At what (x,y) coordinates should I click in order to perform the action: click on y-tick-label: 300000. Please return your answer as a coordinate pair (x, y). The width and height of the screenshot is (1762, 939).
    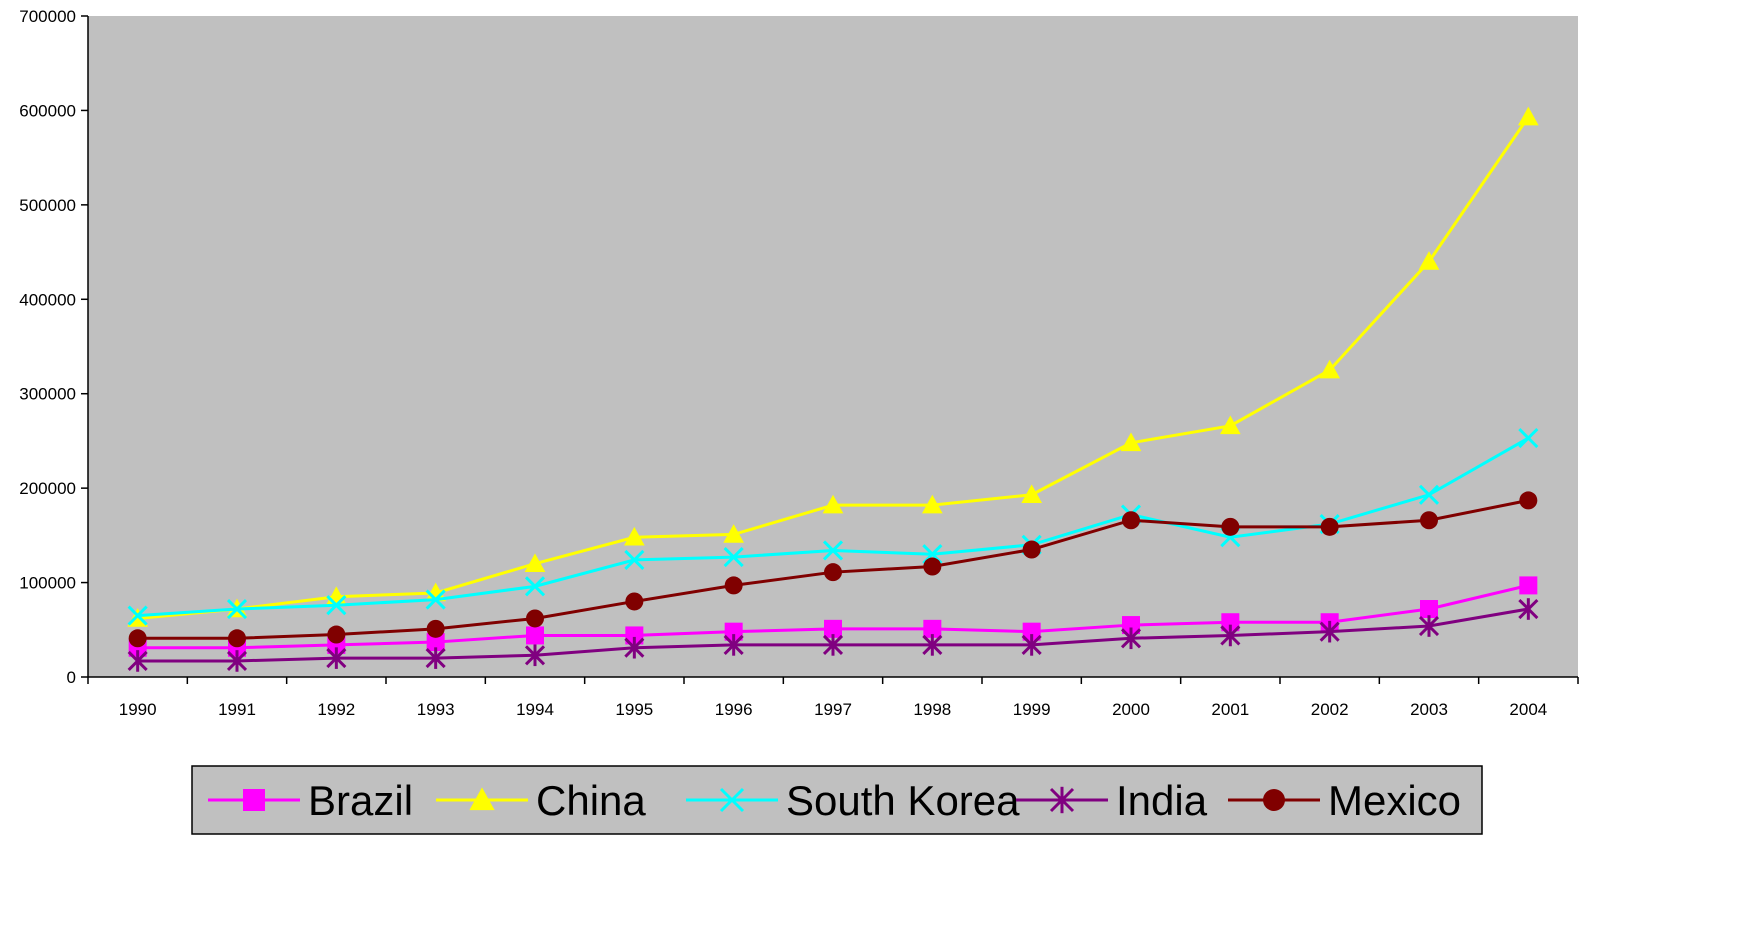
    Looking at the image, I should click on (47, 394).